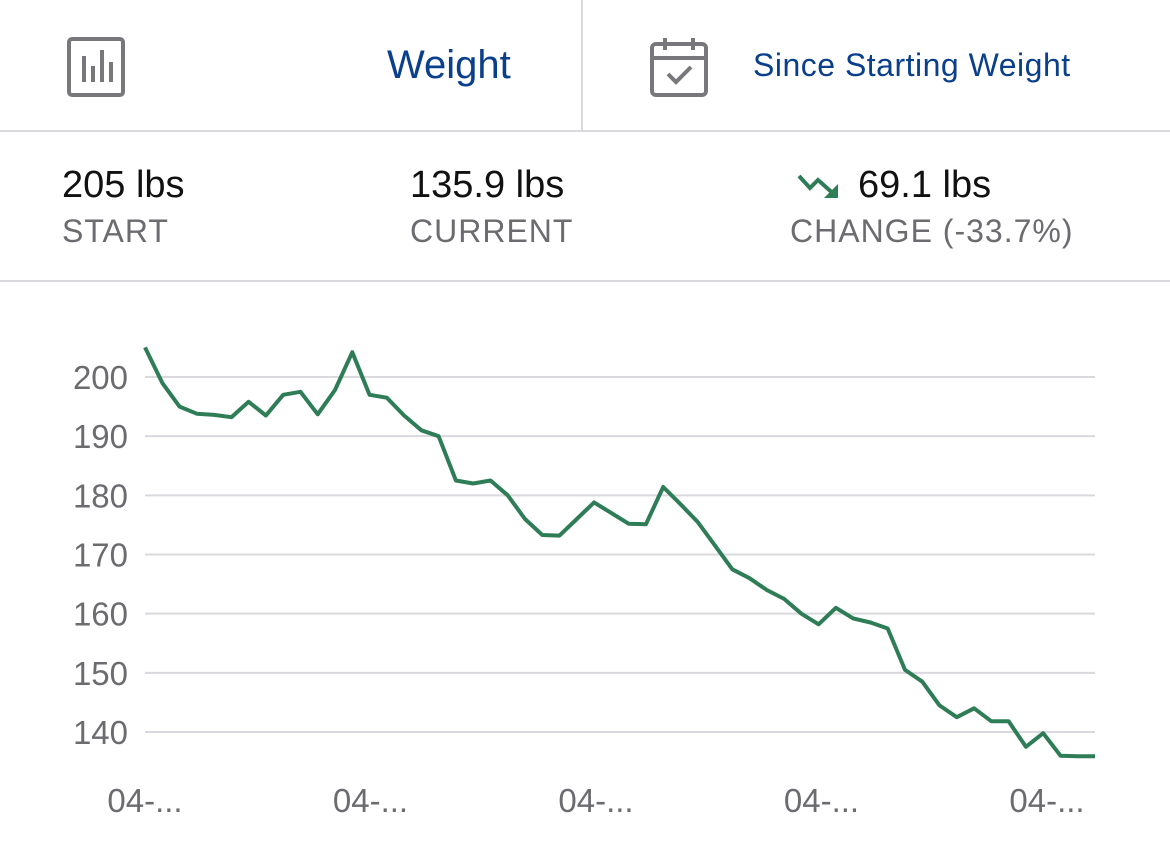  I want to click on current-label: CURRENT, so click(492, 231).